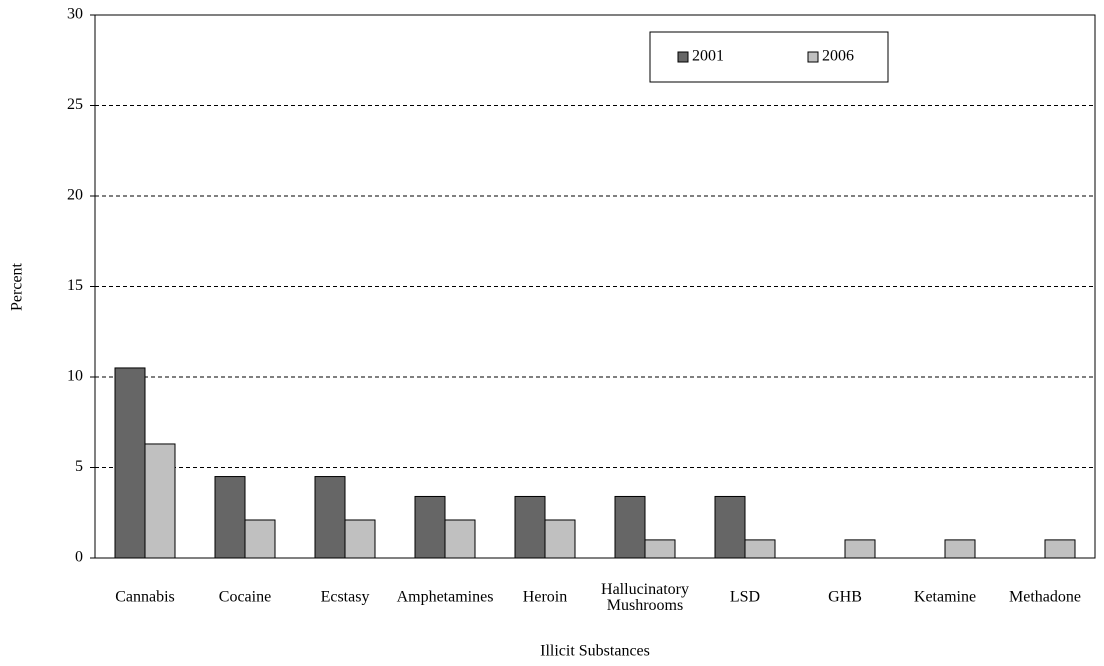 This screenshot has height=666, width=1104. What do you see at coordinates (75, 104) in the screenshot?
I see `y-tick-label: 25` at bounding box center [75, 104].